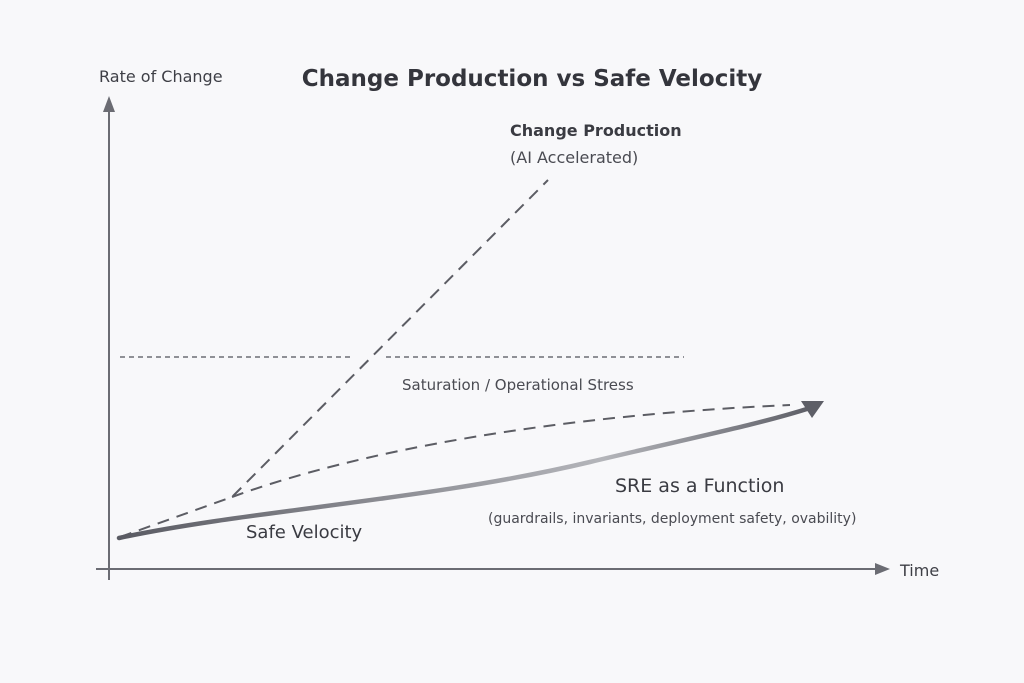 The height and width of the screenshot is (683, 1024). What do you see at coordinates (109, 104) in the screenshot?
I see `y-axis-arrowhead` at bounding box center [109, 104].